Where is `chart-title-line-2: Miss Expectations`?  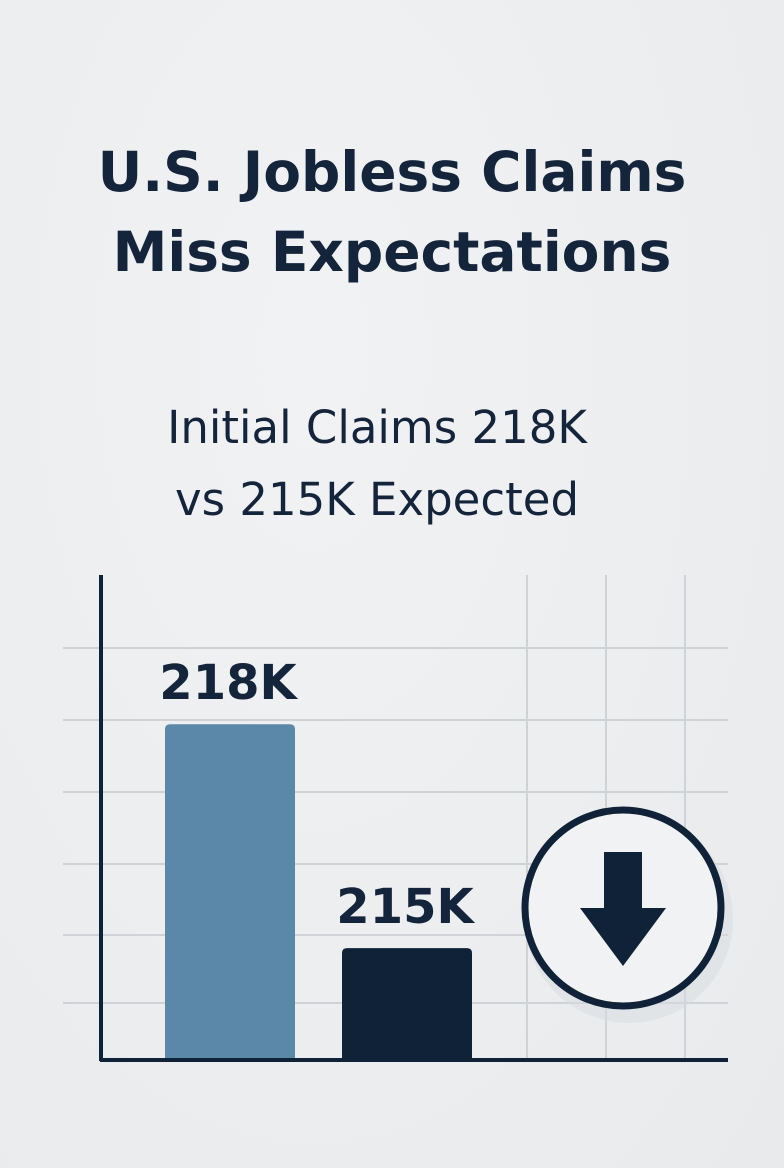 chart-title-line-2: Miss Expectations is located at coordinates (392, 252).